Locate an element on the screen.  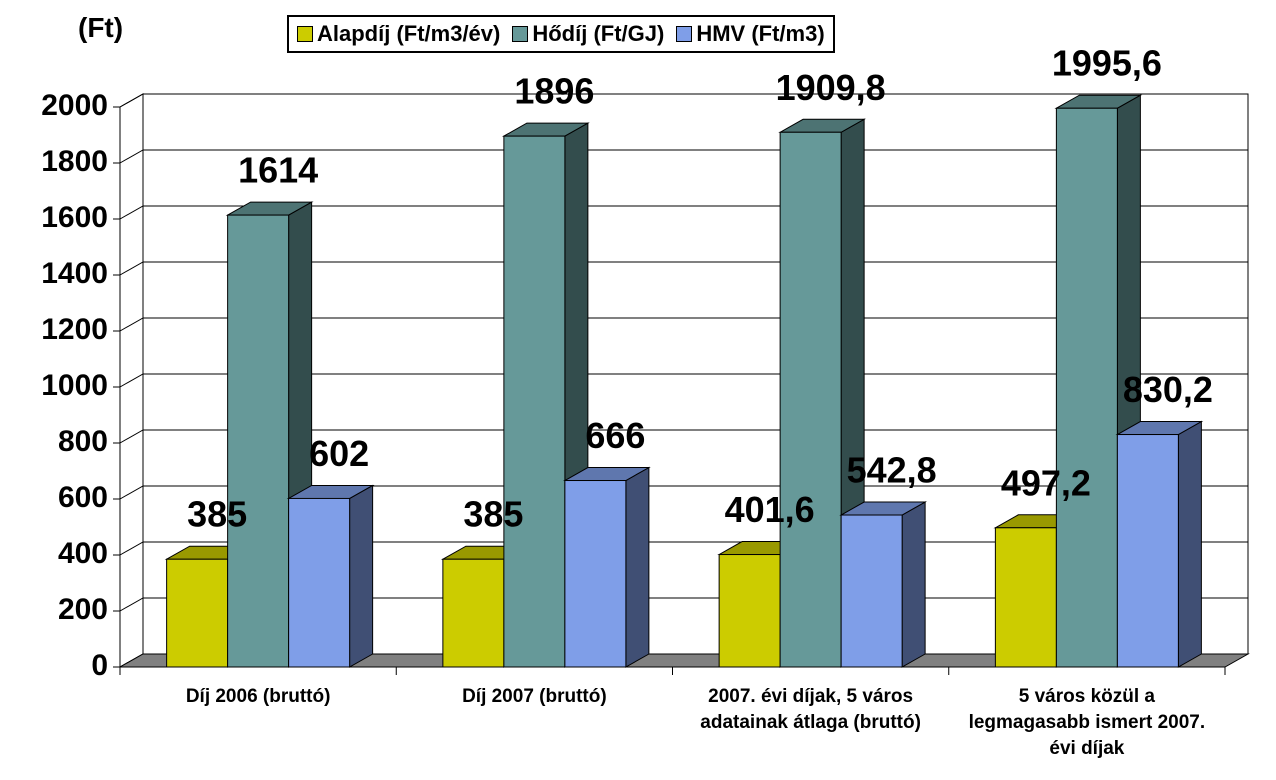
y-tick-label: 800 is located at coordinates (83, 441).